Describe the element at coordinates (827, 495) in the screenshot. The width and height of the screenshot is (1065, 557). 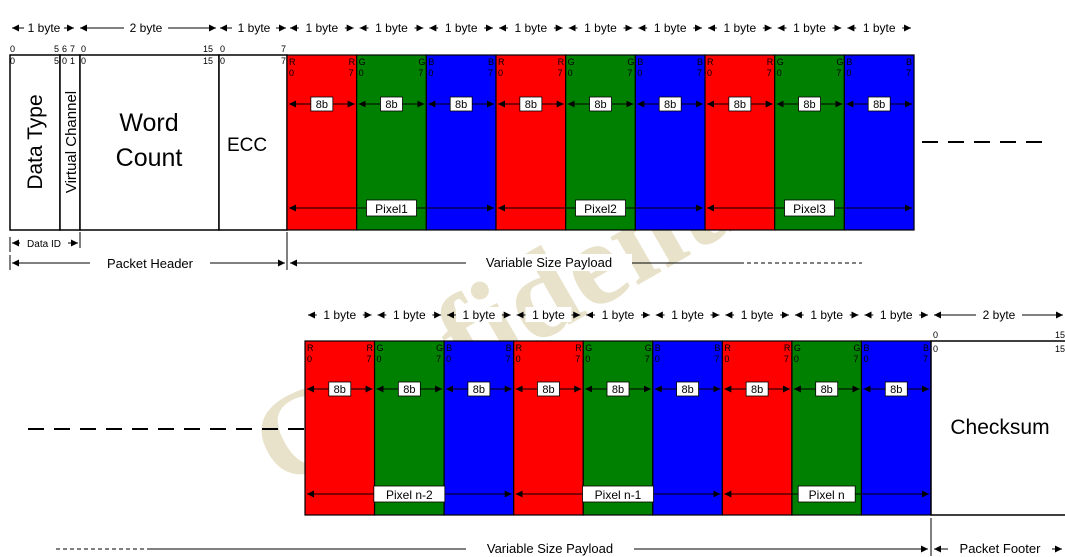
I see `pixel-label: Pixel n` at that location.